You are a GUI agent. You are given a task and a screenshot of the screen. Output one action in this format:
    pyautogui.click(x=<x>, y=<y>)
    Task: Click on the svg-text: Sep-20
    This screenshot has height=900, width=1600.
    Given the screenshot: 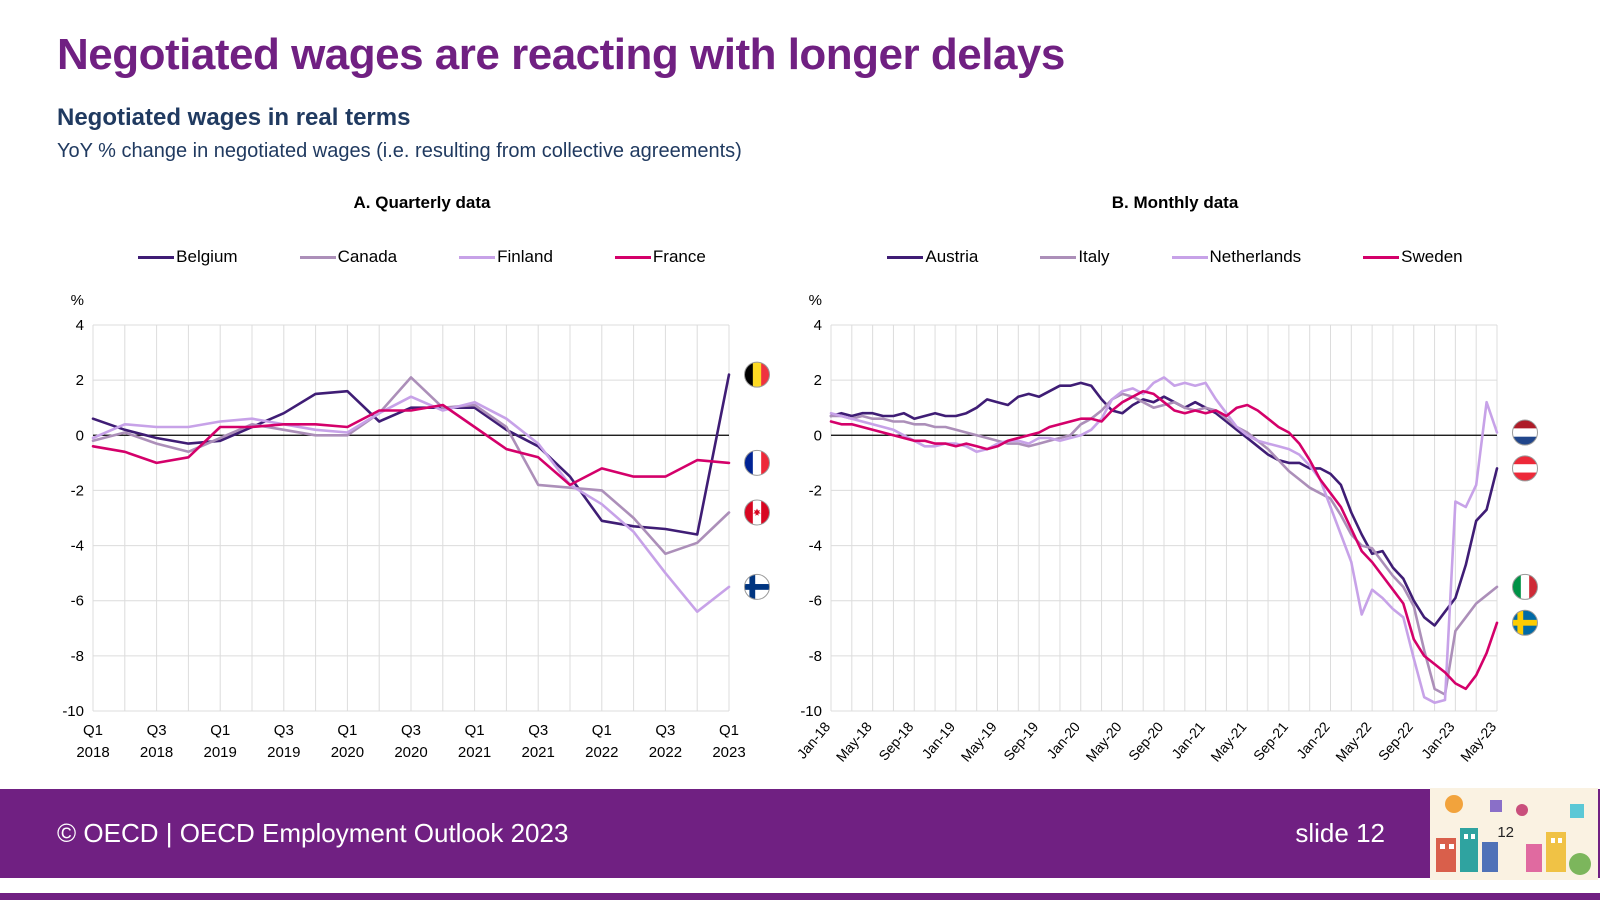 What is the action you would take?
    pyautogui.click(x=1145, y=740)
    